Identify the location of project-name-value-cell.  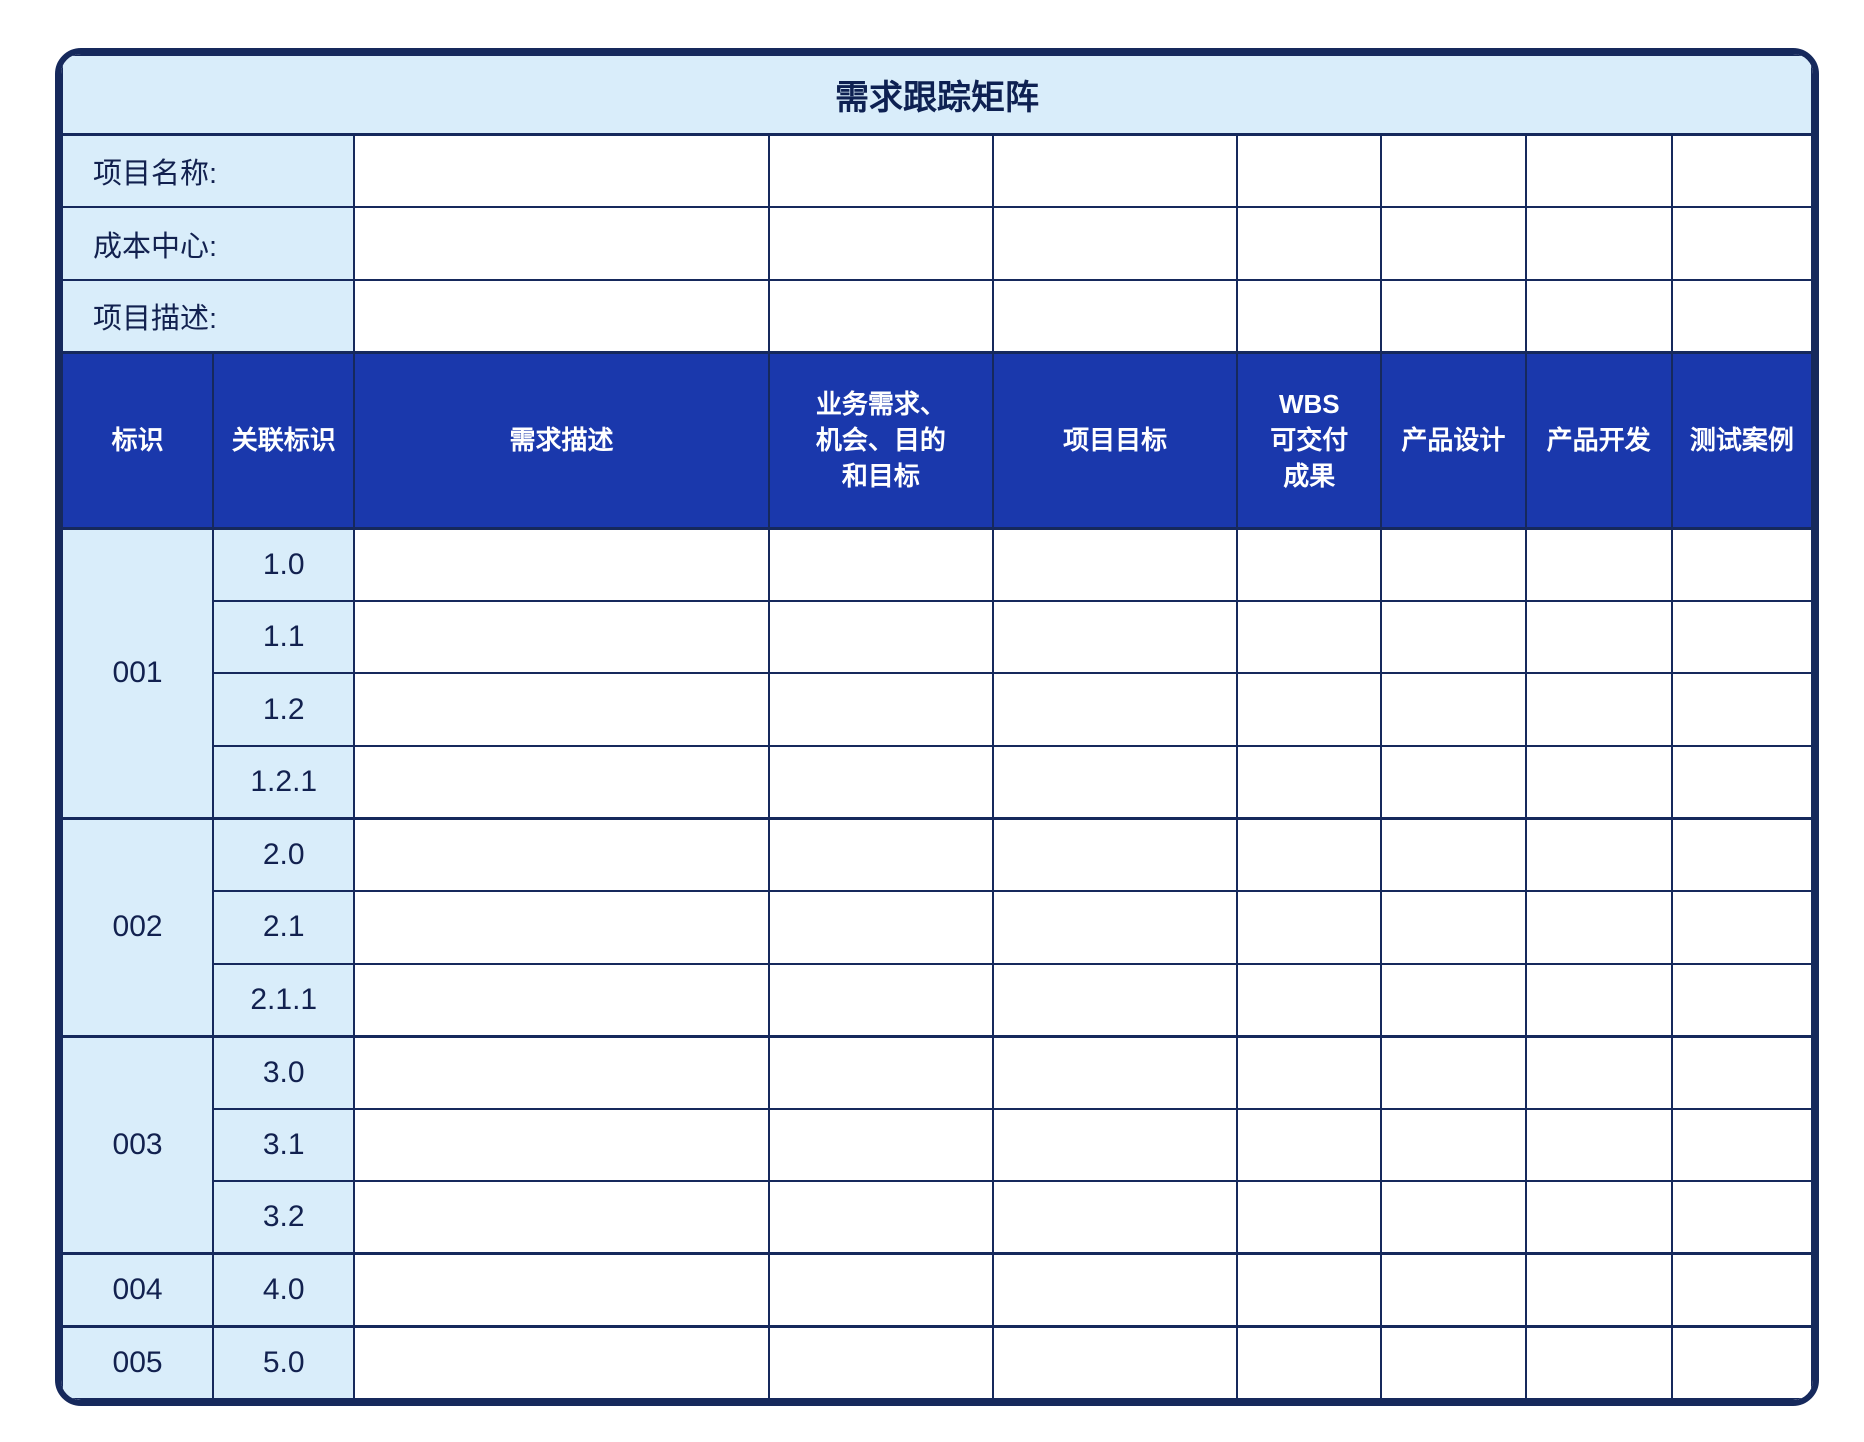
(561, 171).